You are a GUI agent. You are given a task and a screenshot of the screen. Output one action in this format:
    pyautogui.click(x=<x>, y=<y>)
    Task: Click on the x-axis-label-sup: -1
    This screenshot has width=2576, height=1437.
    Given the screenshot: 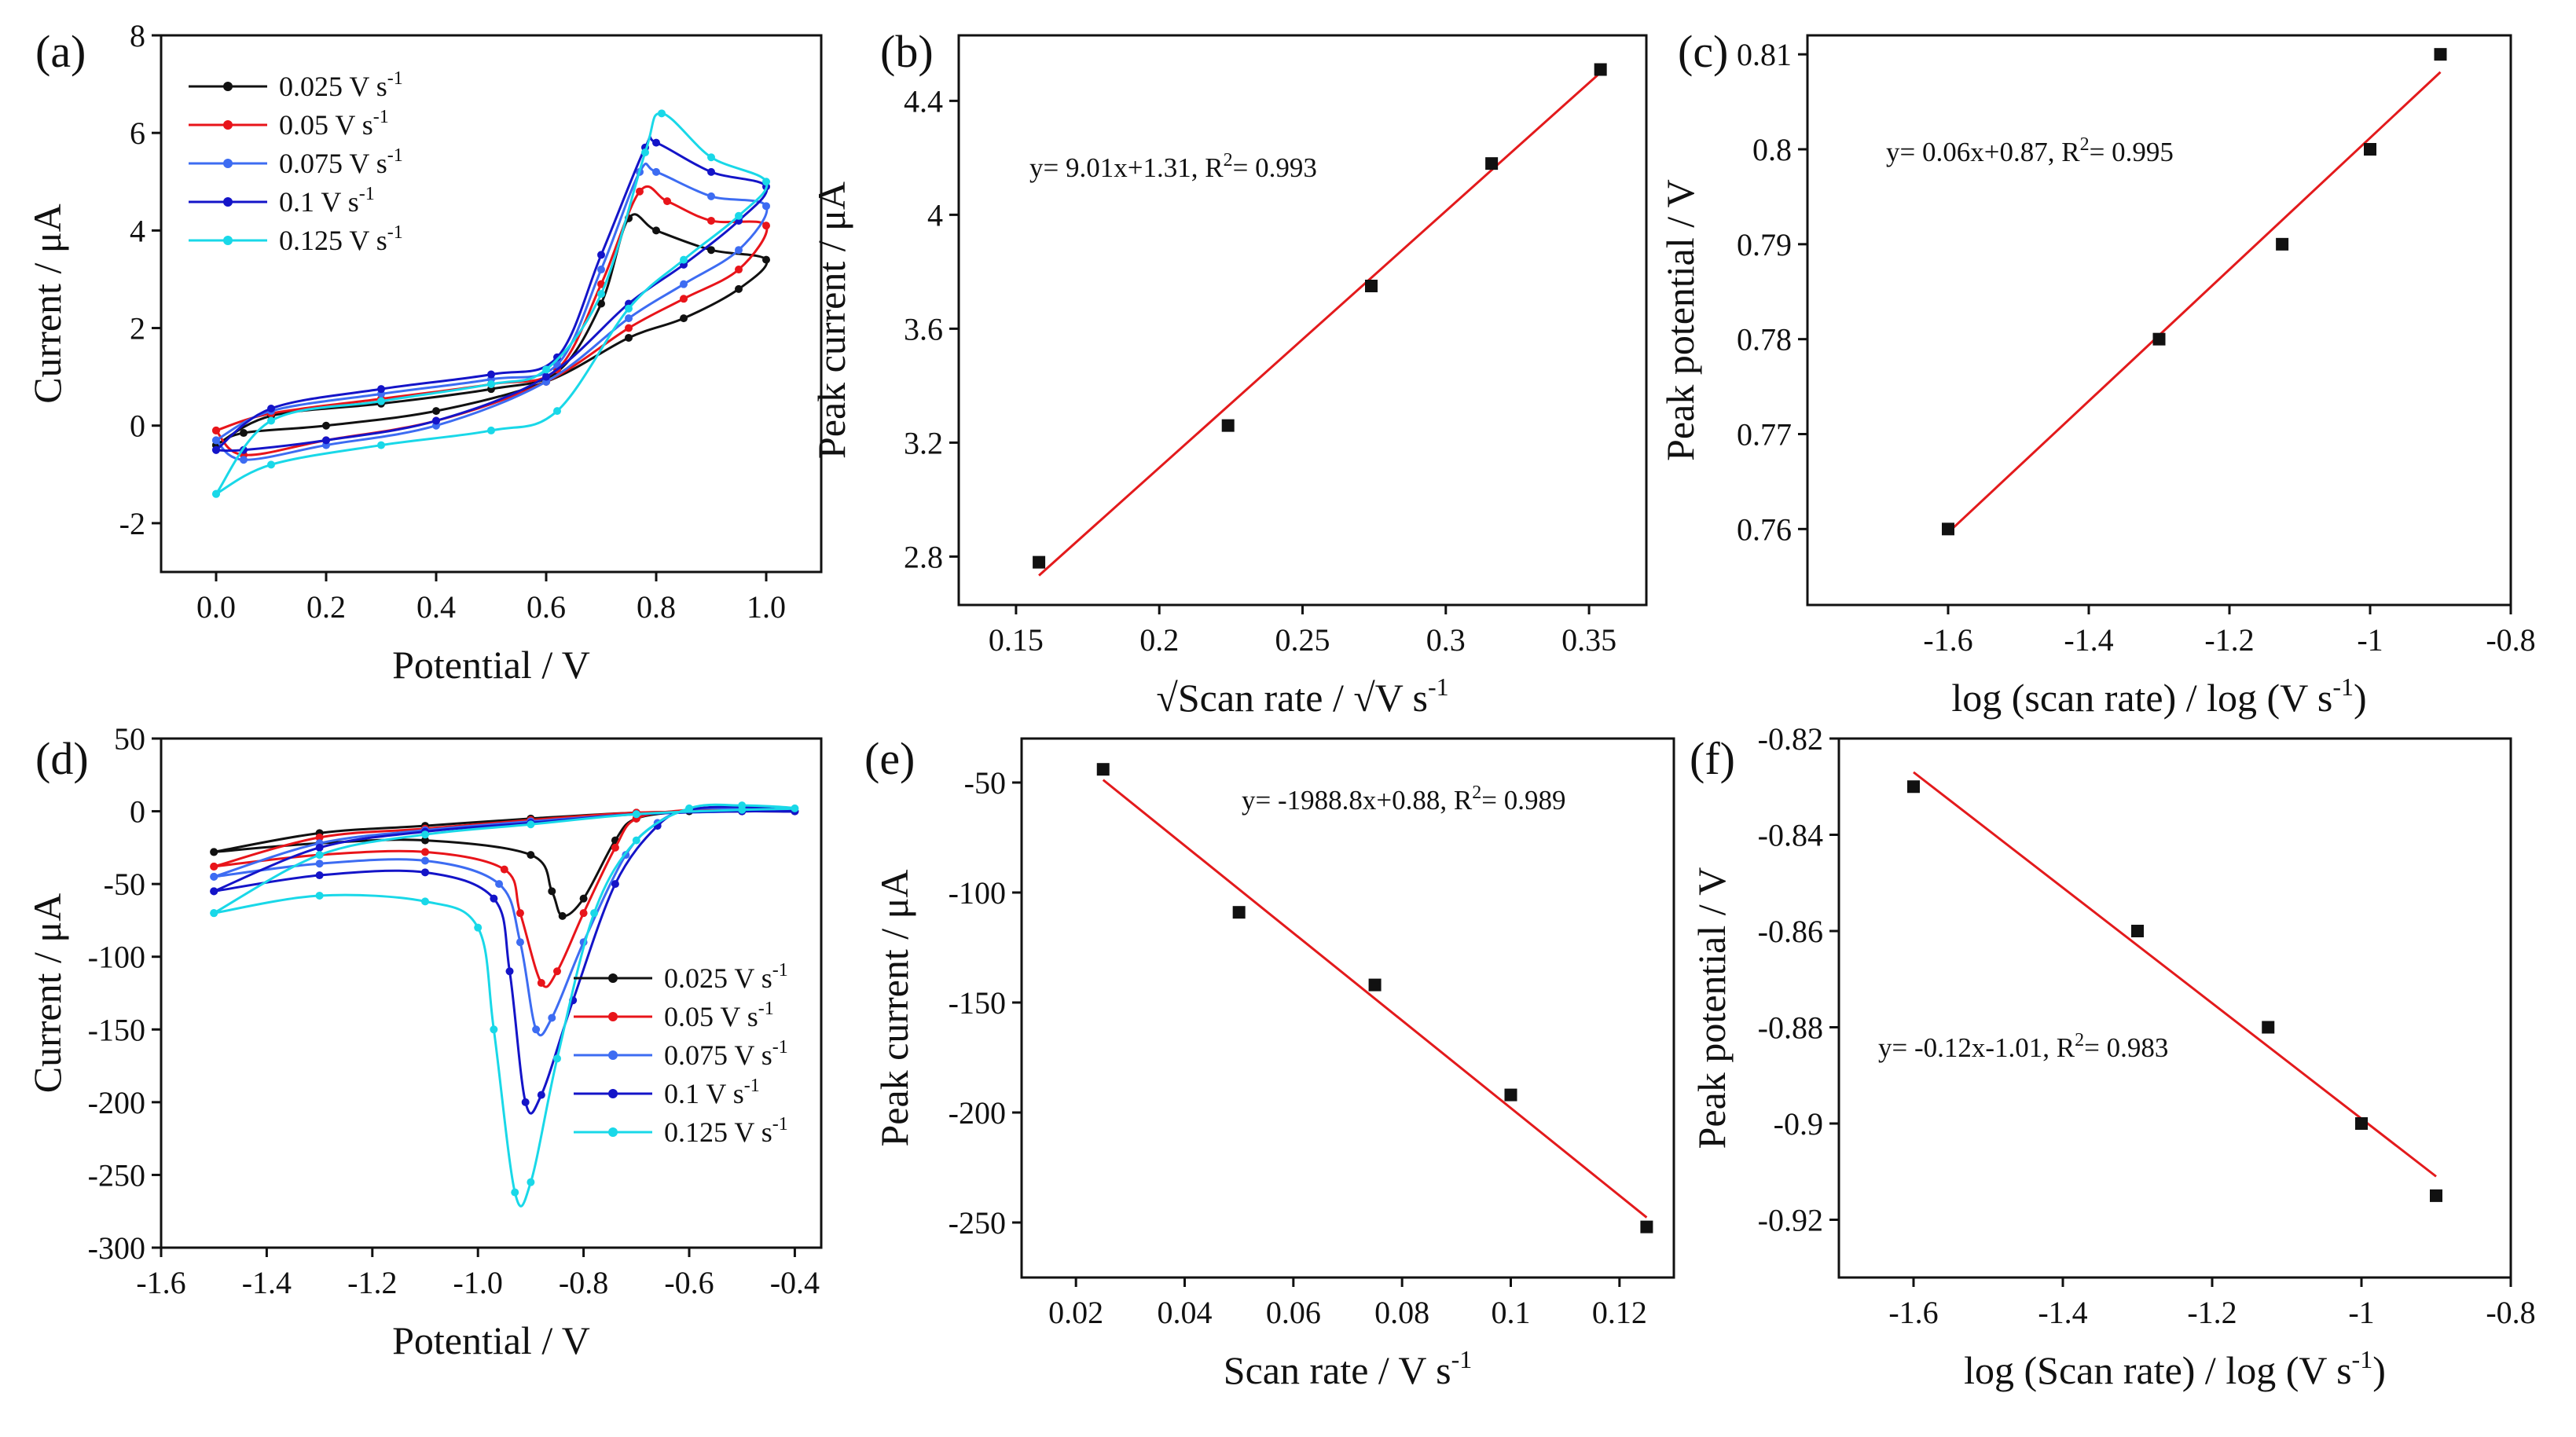 What is the action you would take?
    pyautogui.click(x=2362, y=1359)
    